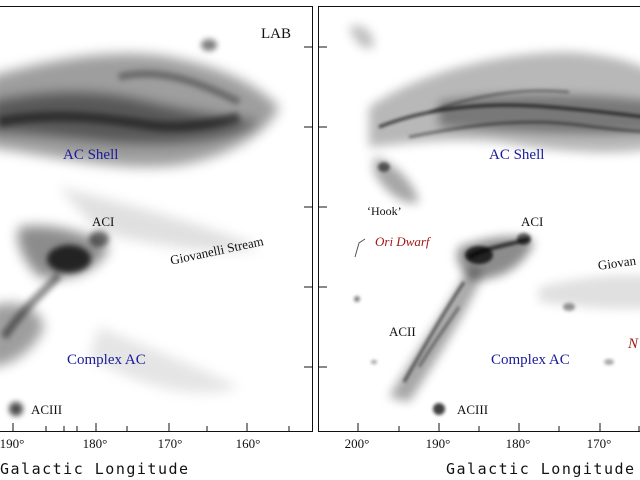 This screenshot has width=640, height=480. I want to click on left-x-tick-label: 190°, so click(12, 443).